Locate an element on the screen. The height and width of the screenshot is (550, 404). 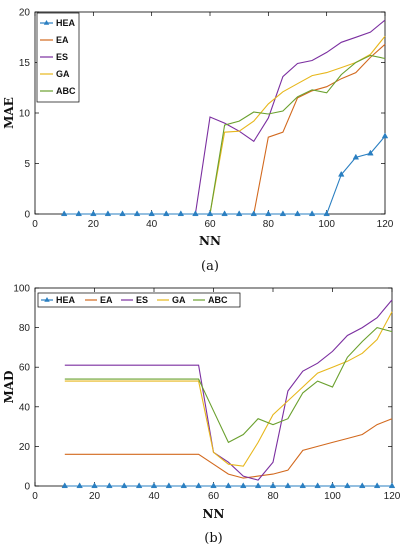
figure-caption: (a) is located at coordinates (210, 266).